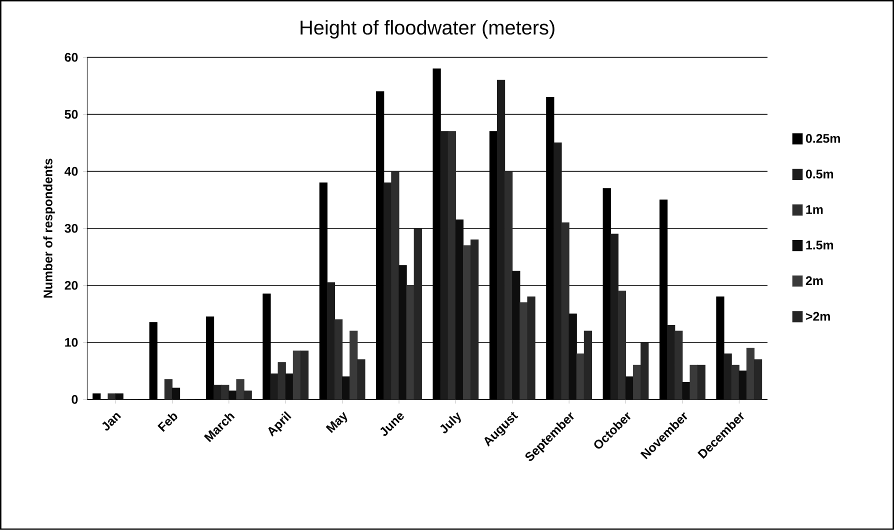 The image size is (894, 530). I want to click on legend-label: 0.5m, so click(820, 174).